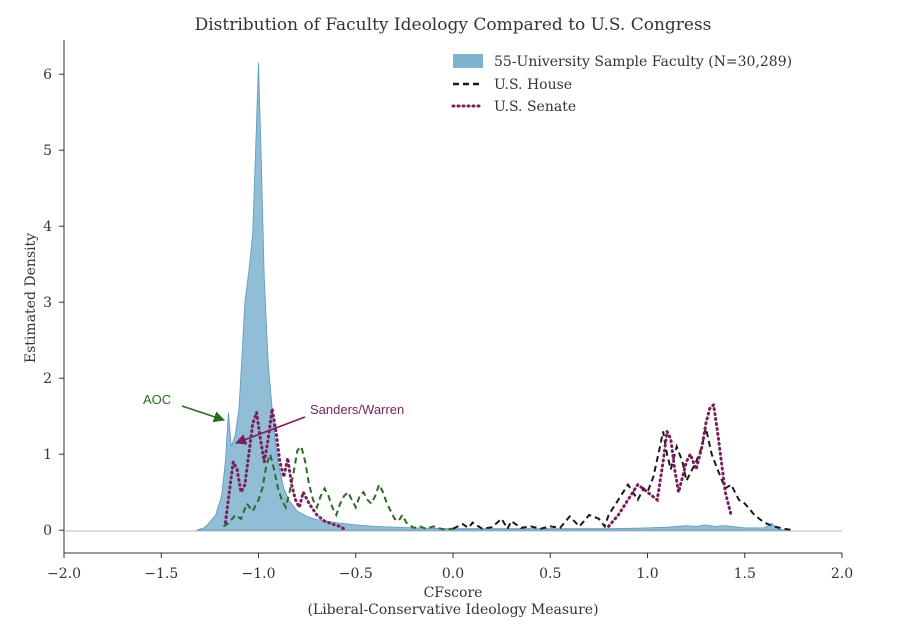 This screenshot has height=634, width=900. Describe the element at coordinates (452, 610) in the screenshot. I see `x-axis-sublabel: (Liberal-Conservative Ideology Measure)` at that location.